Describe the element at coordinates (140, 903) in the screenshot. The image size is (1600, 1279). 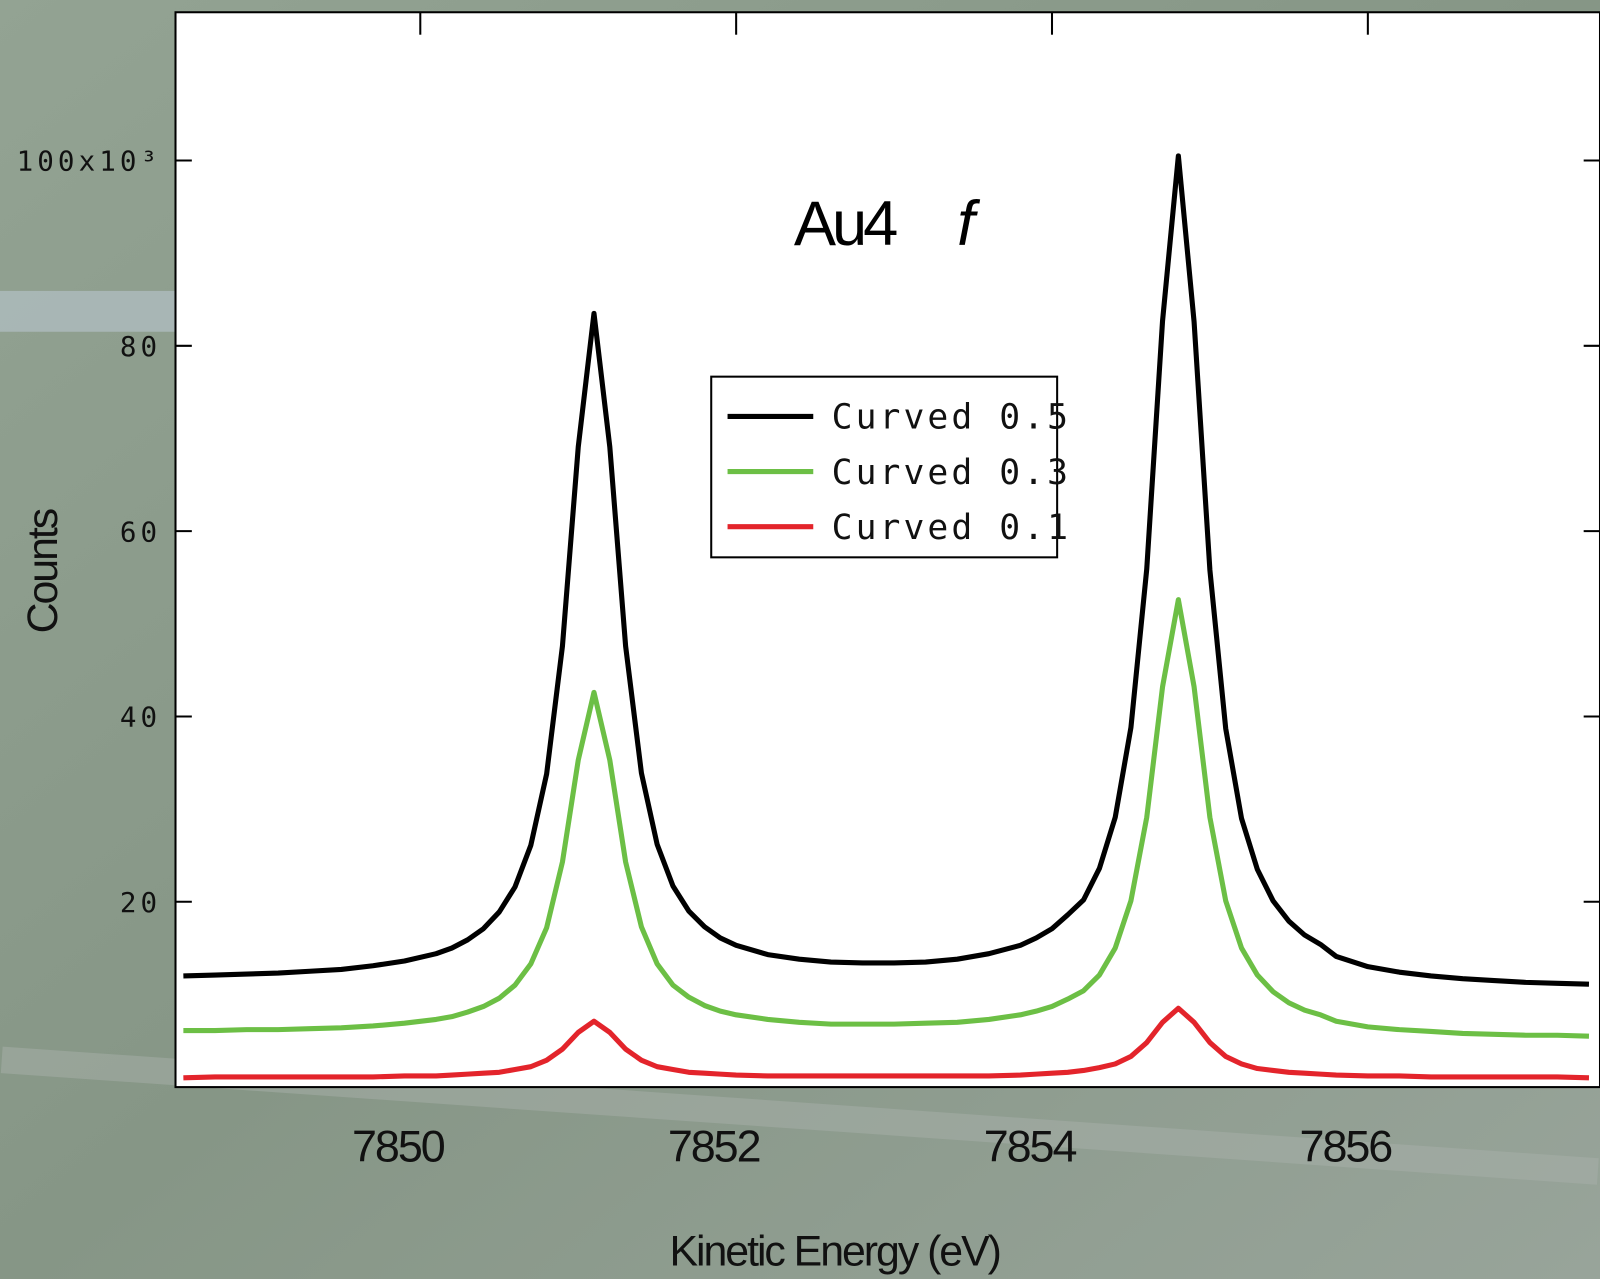
I see `y-tick-label: 20` at that location.